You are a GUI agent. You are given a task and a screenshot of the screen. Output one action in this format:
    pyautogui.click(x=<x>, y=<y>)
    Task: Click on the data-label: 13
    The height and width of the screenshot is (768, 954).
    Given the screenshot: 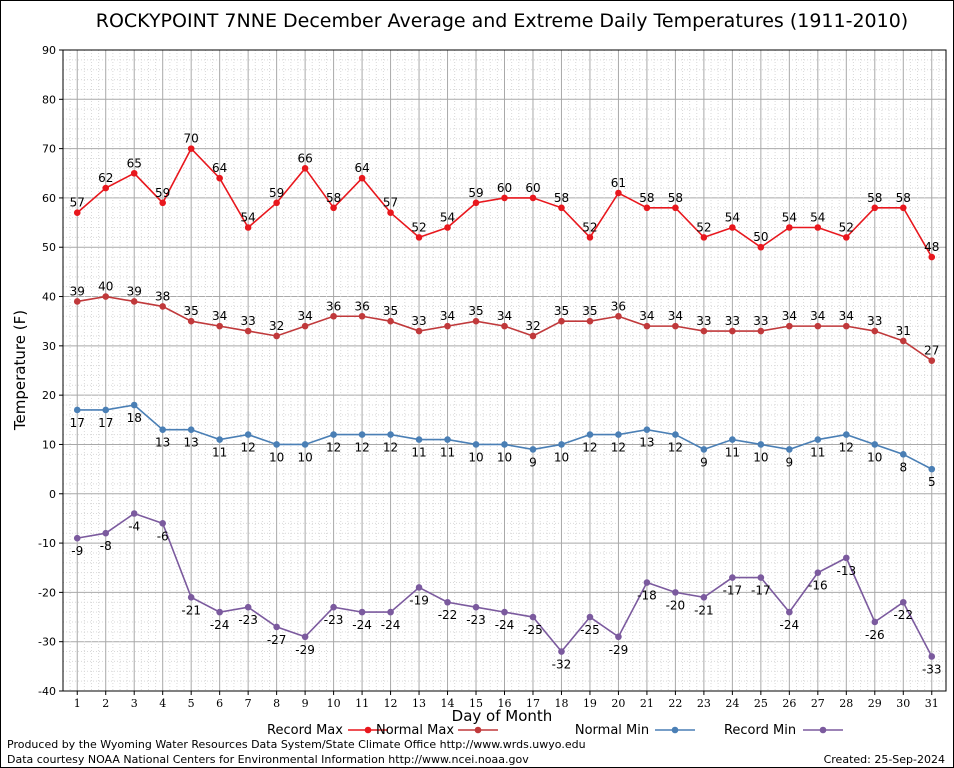 What is the action you would take?
    pyautogui.click(x=191, y=443)
    